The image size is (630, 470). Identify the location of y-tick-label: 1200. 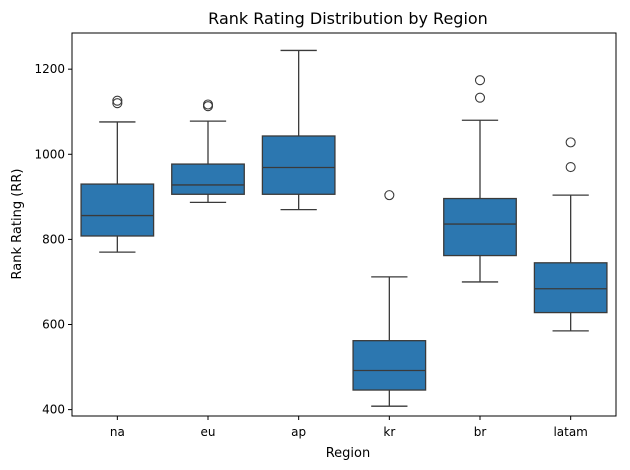
(49, 69).